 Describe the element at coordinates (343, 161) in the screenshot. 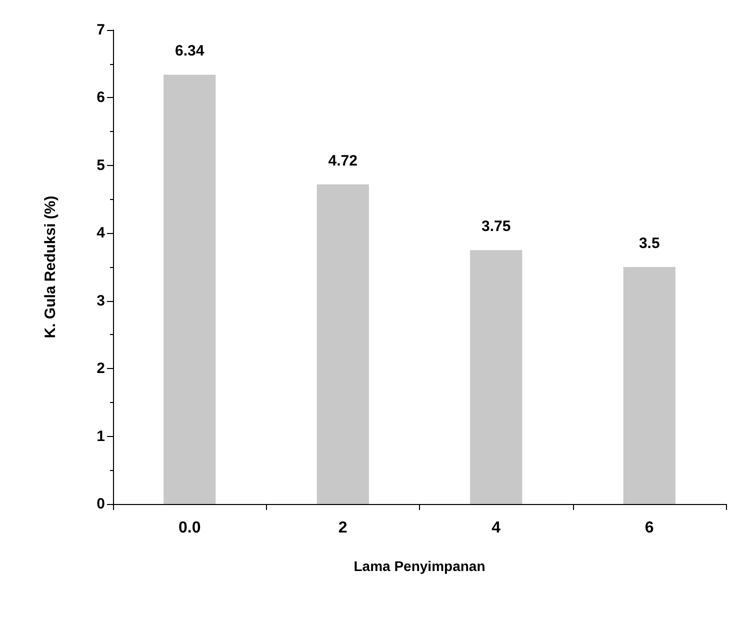

I see `data-label: 4.72` at that location.